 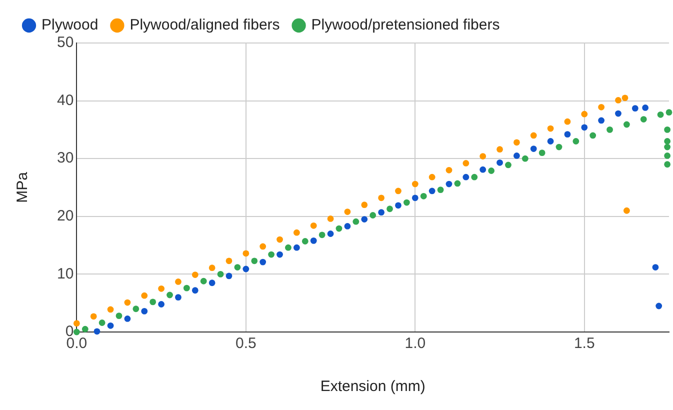 I want to click on y-tick-label: 40, so click(x=65, y=100).